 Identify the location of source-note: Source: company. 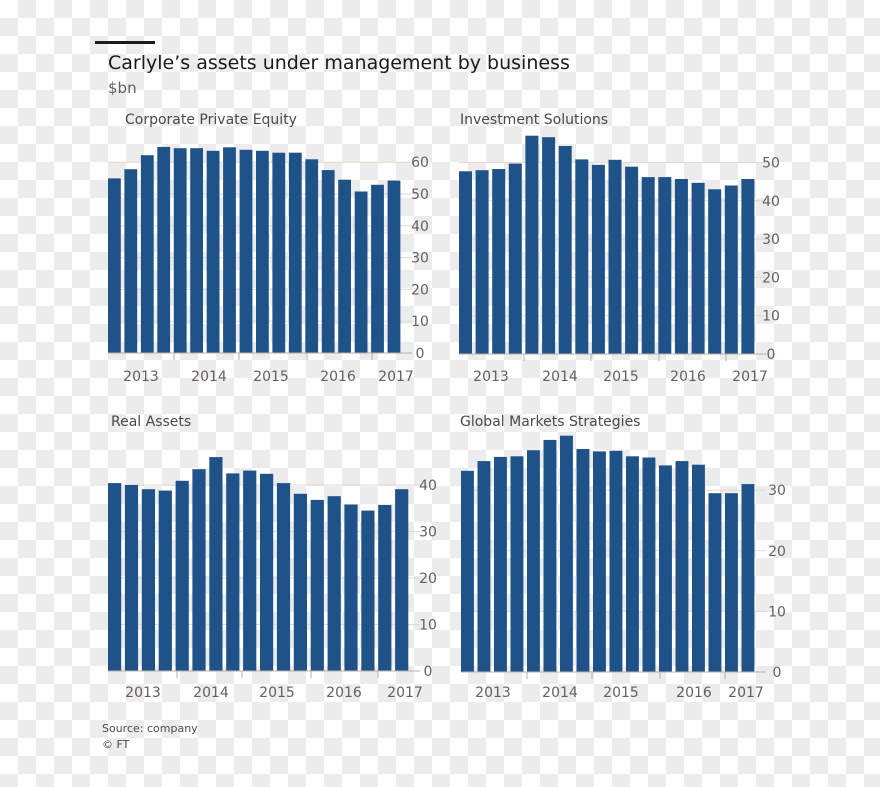
(150, 728).